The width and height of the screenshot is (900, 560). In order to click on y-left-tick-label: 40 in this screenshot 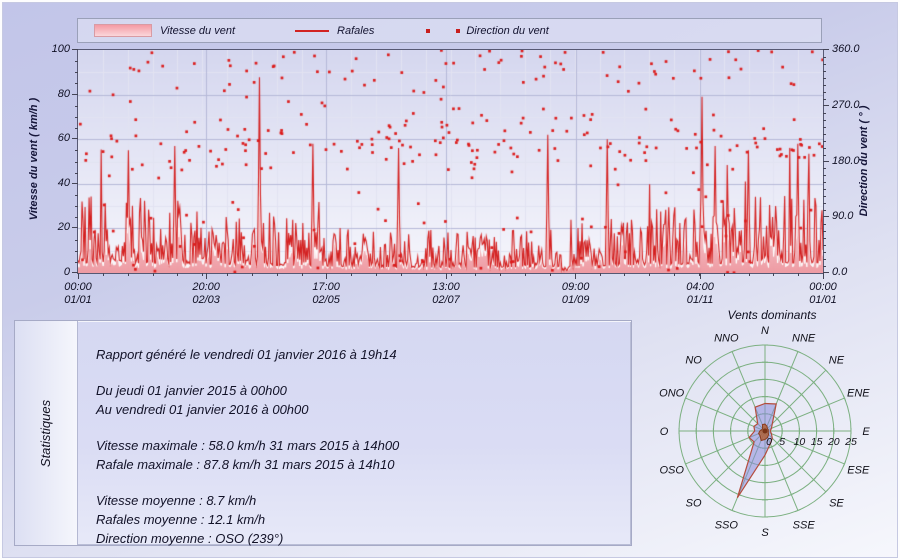, I will do `click(63, 182)`.